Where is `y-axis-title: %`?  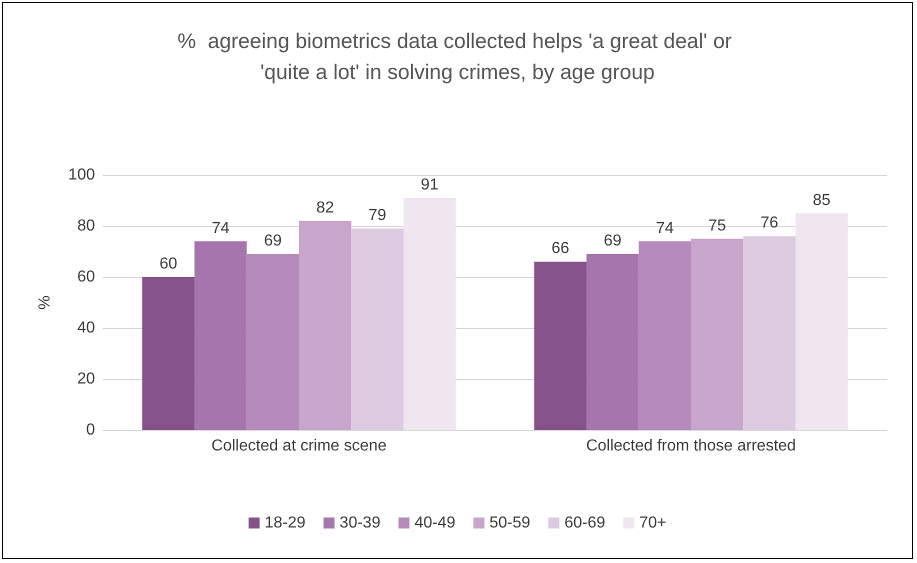 y-axis-title: % is located at coordinates (45, 302).